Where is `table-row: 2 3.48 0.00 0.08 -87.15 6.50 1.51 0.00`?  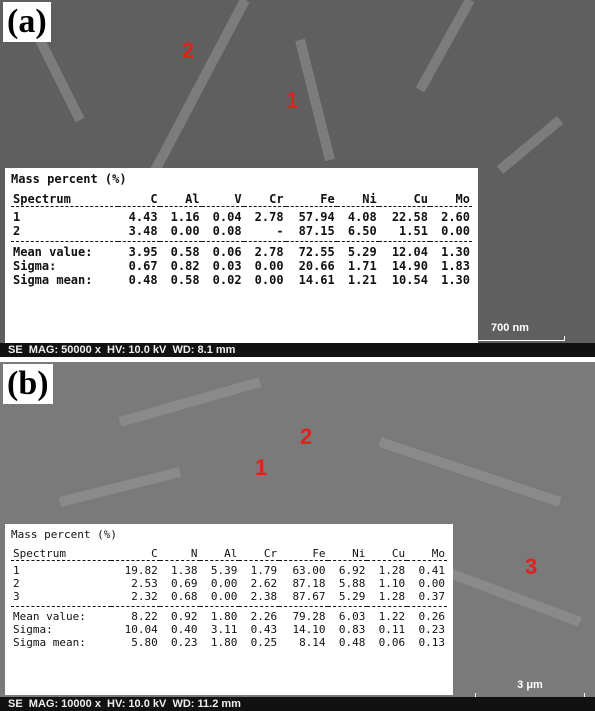
table-row: 2 3.48 0.00 0.08 -87.15 6.50 1.51 0.00 is located at coordinates (241, 233).